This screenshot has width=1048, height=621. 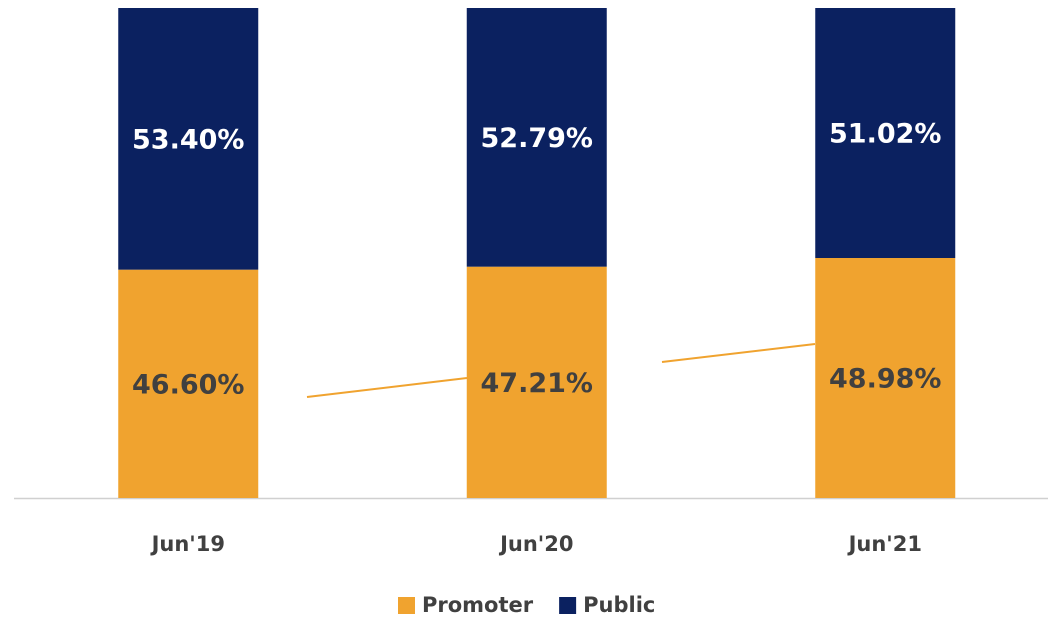 What do you see at coordinates (535, 544) in the screenshot?
I see `x-tick-label: Jun'20` at bounding box center [535, 544].